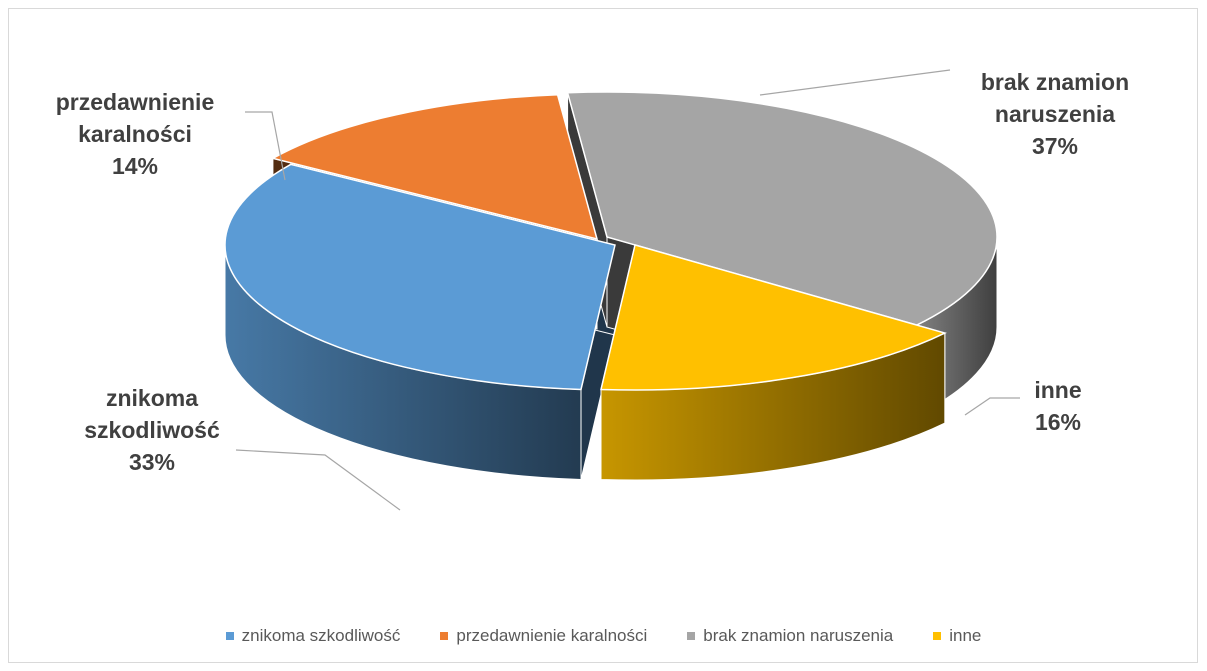  I want to click on data-label-line: naruszenia, so click(1055, 114).